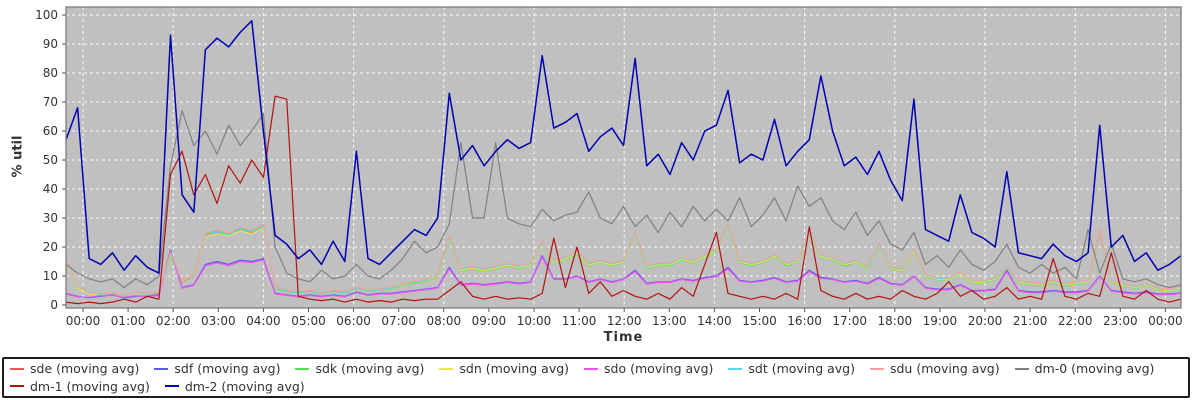 The height and width of the screenshot is (400, 1200). I want to click on legend-label-sdt: sdt (moving avg), so click(801, 369).